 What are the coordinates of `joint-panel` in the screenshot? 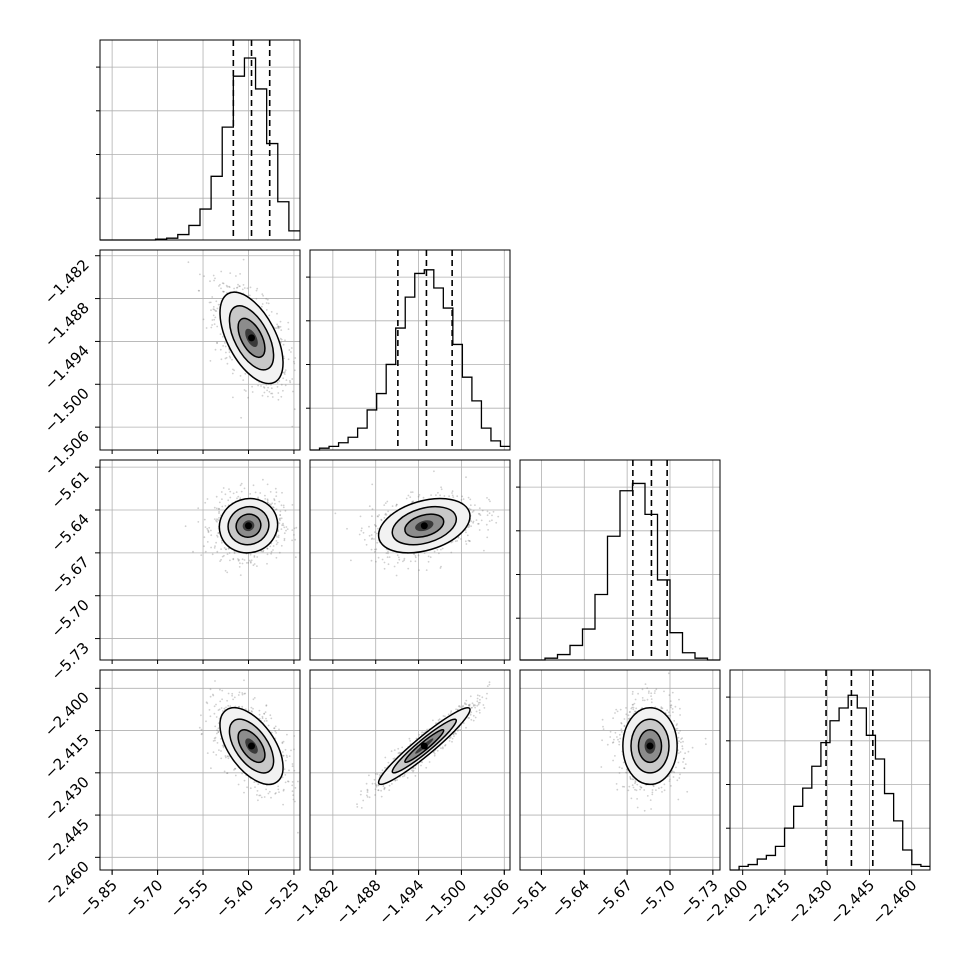 It's located at (200, 560).